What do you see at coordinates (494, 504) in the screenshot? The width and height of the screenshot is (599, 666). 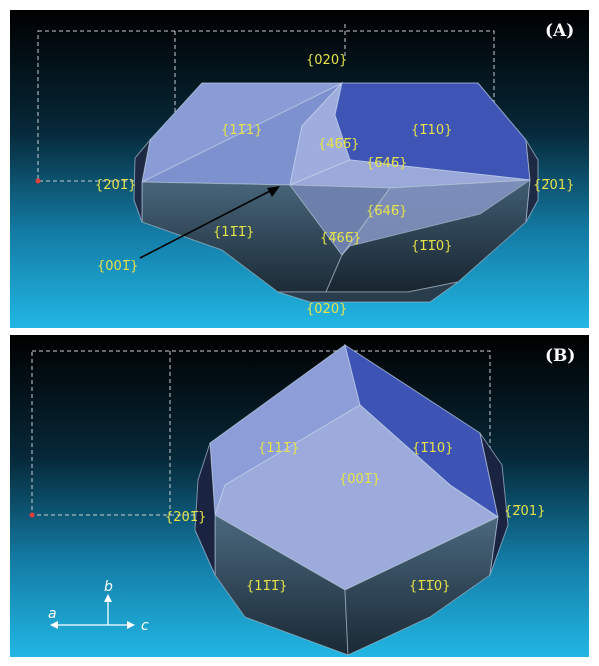 I see `crystal-b-right-cap` at bounding box center [494, 504].